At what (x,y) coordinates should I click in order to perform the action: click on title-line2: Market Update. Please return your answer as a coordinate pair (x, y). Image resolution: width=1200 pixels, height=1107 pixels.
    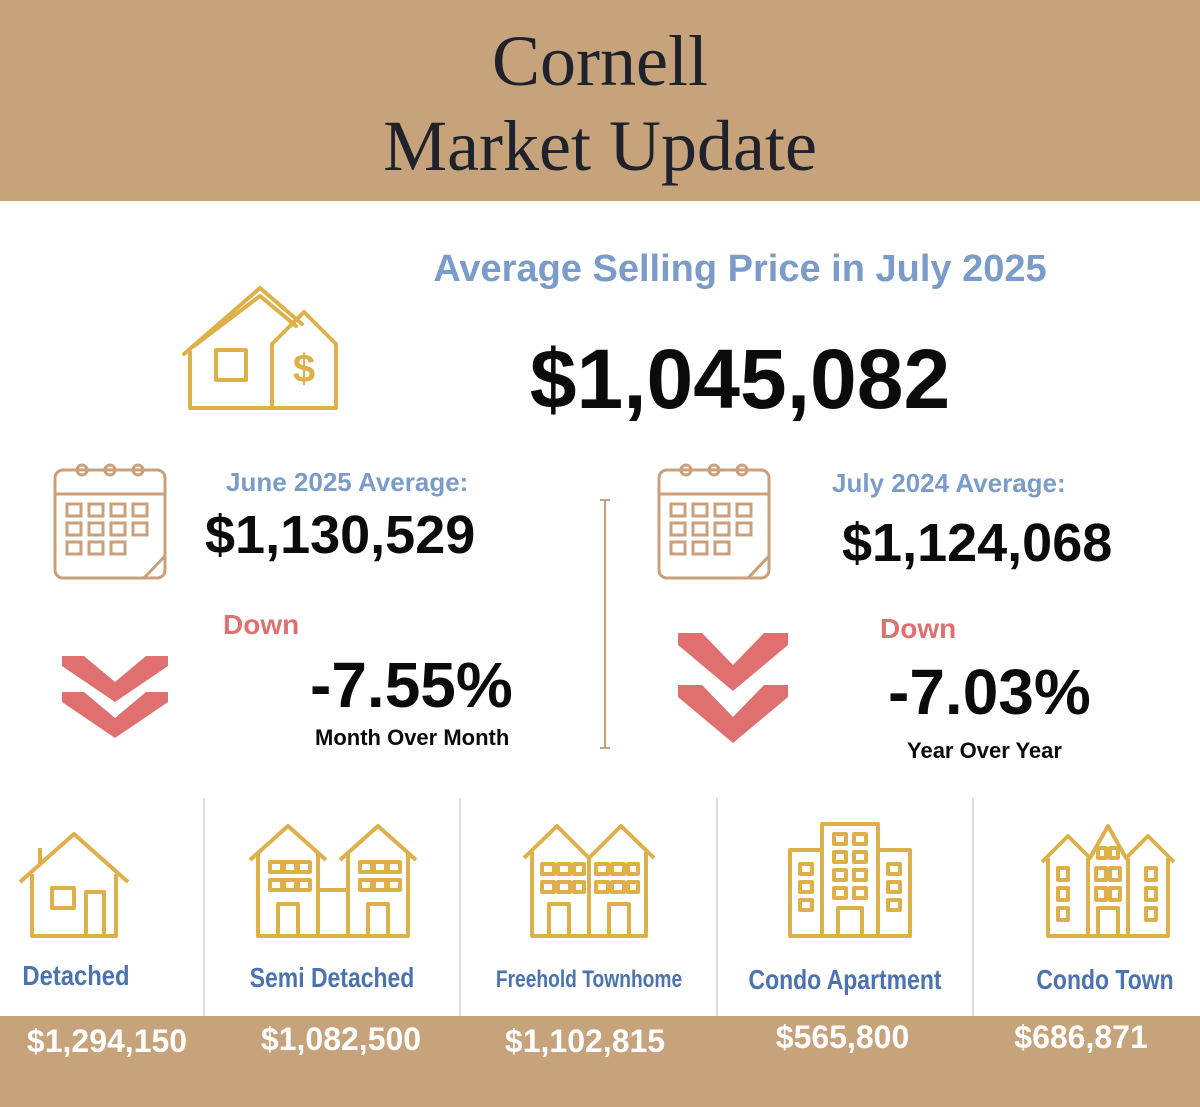
    Looking at the image, I should click on (600, 146).